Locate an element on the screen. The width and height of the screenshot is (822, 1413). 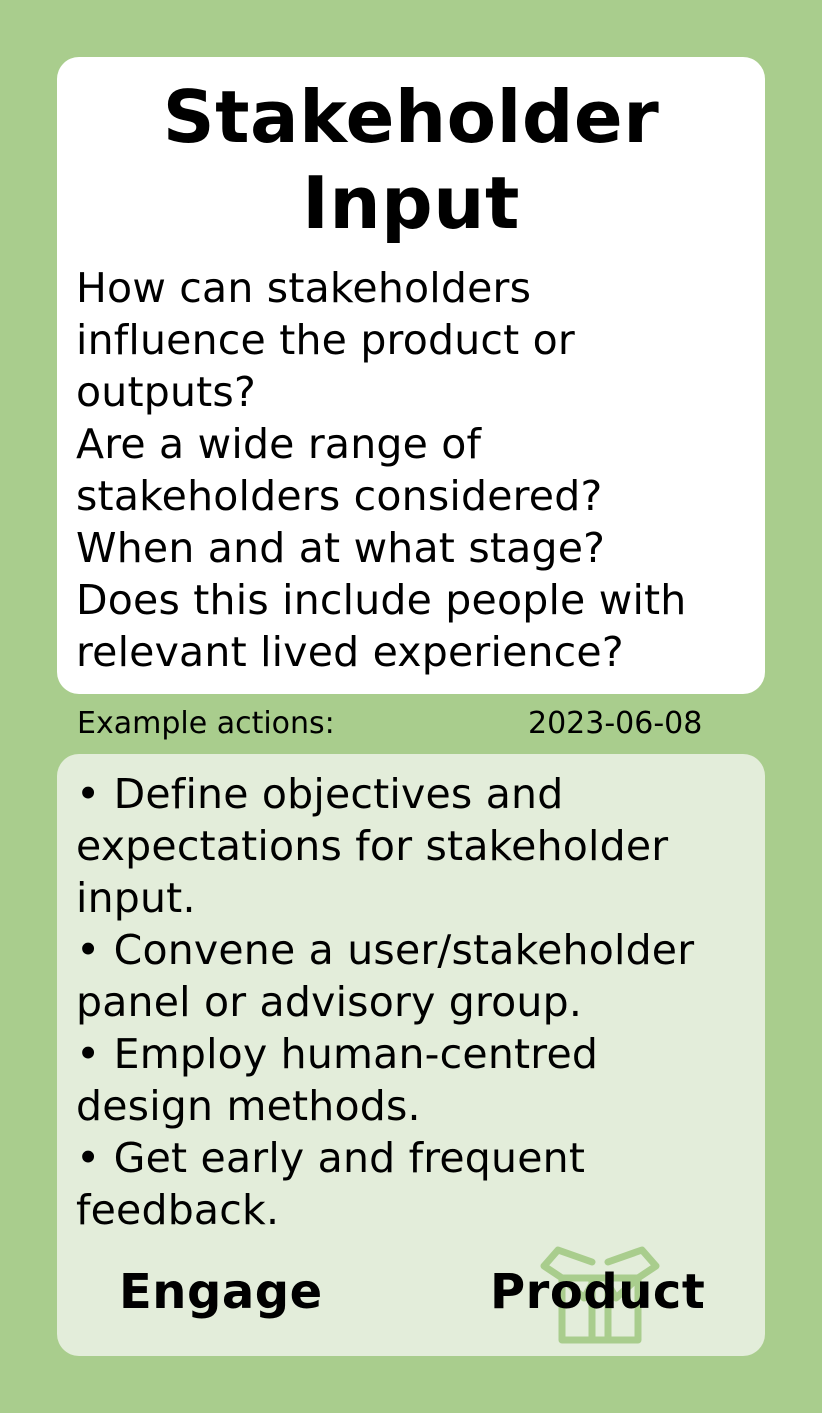
action-line: • Get early and frequent is located at coordinates (331, 1158).